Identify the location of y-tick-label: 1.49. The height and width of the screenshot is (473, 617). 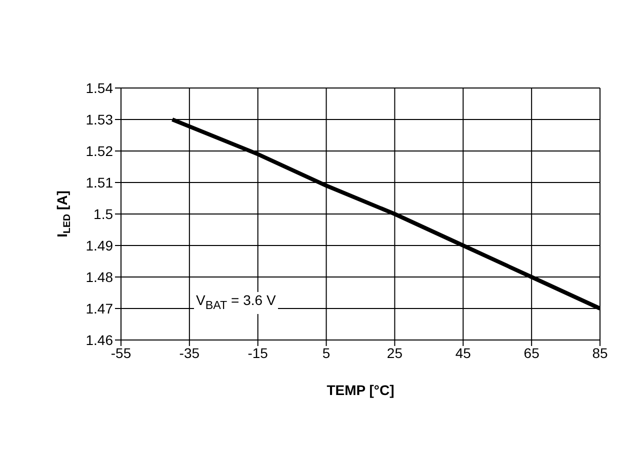
(100, 245).